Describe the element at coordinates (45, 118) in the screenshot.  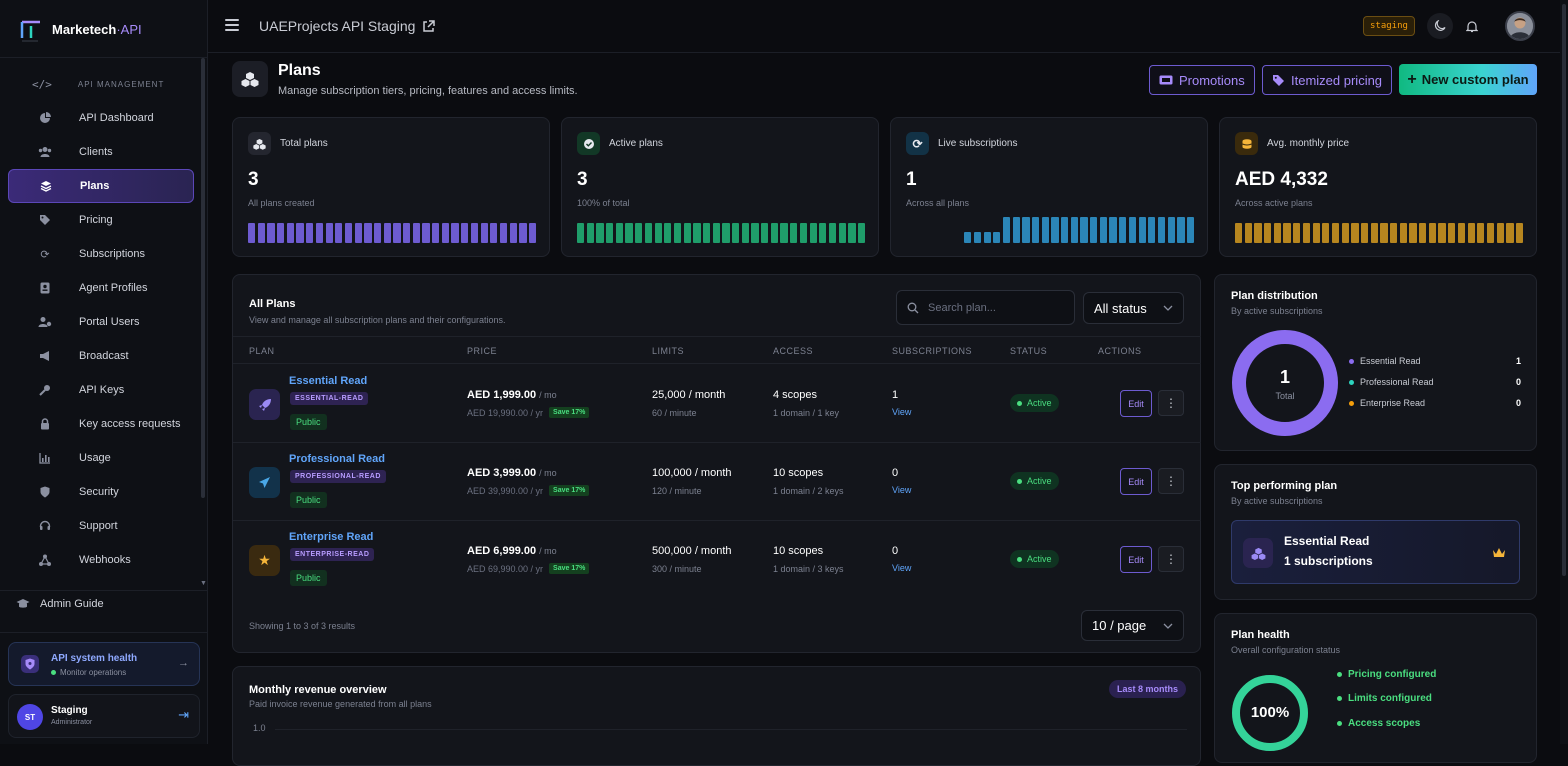
I see `pie-chart-icon` at that location.